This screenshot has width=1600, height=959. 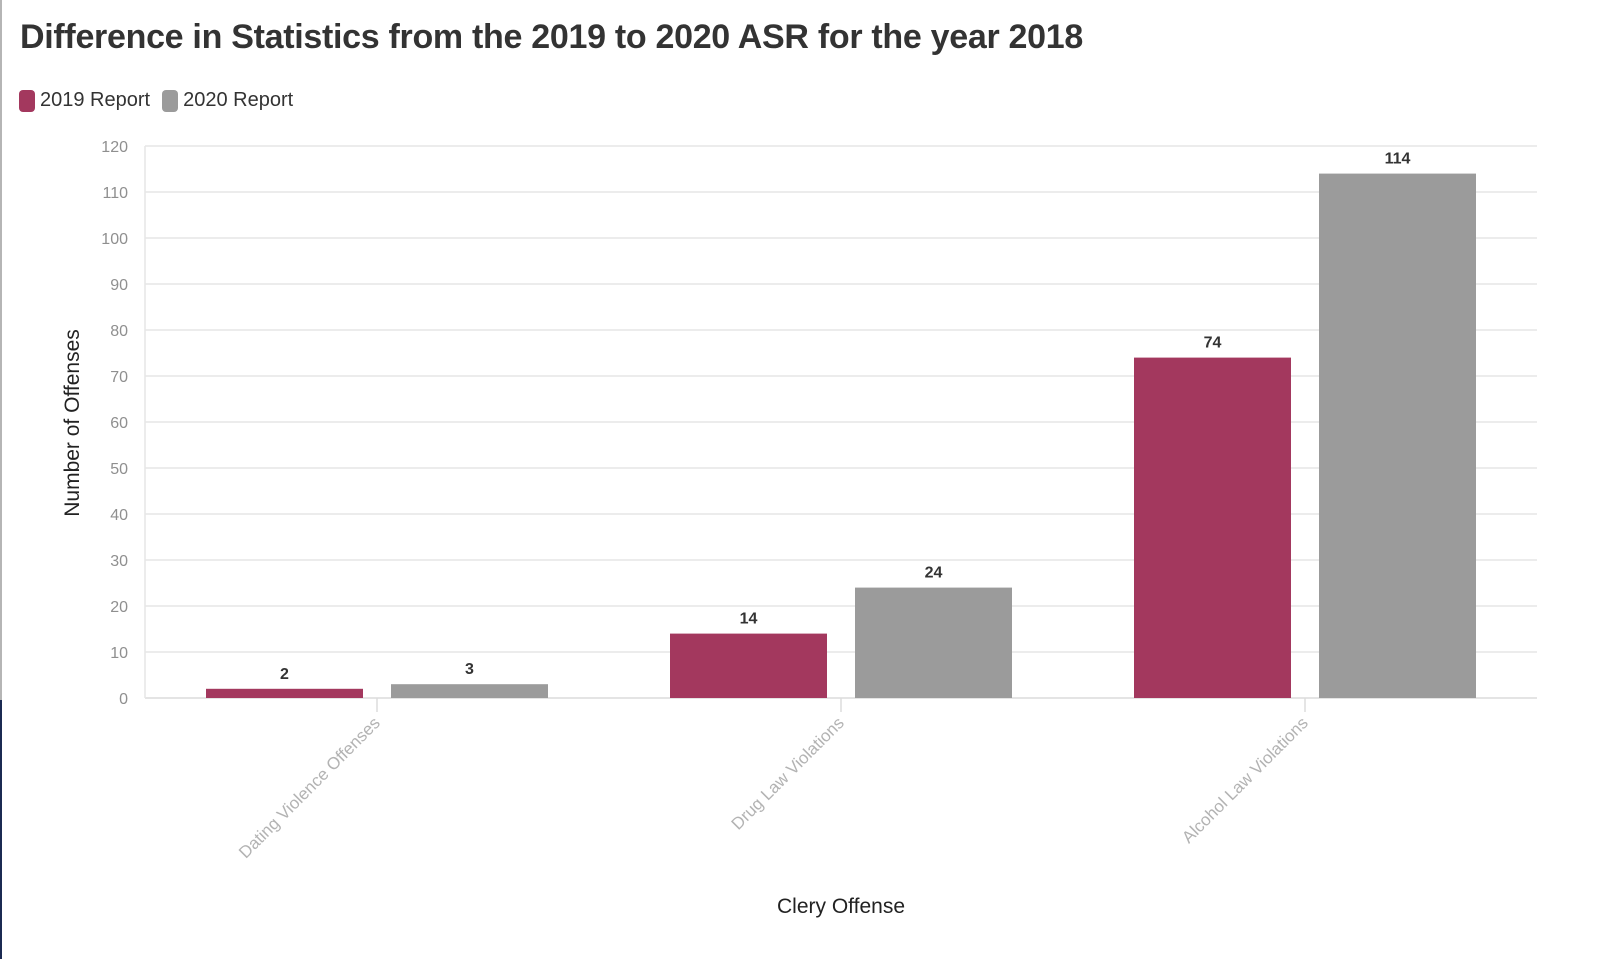 I want to click on y-tick-label: 60, so click(x=119, y=423).